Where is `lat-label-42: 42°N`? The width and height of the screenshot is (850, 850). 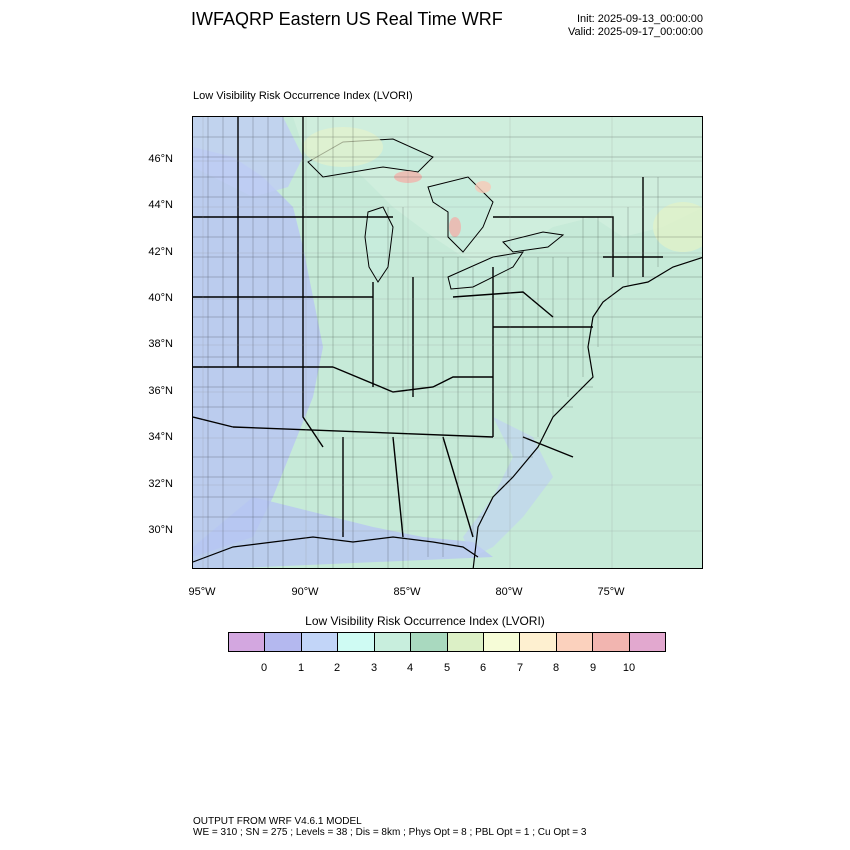 lat-label-42: 42°N is located at coordinates (160, 252).